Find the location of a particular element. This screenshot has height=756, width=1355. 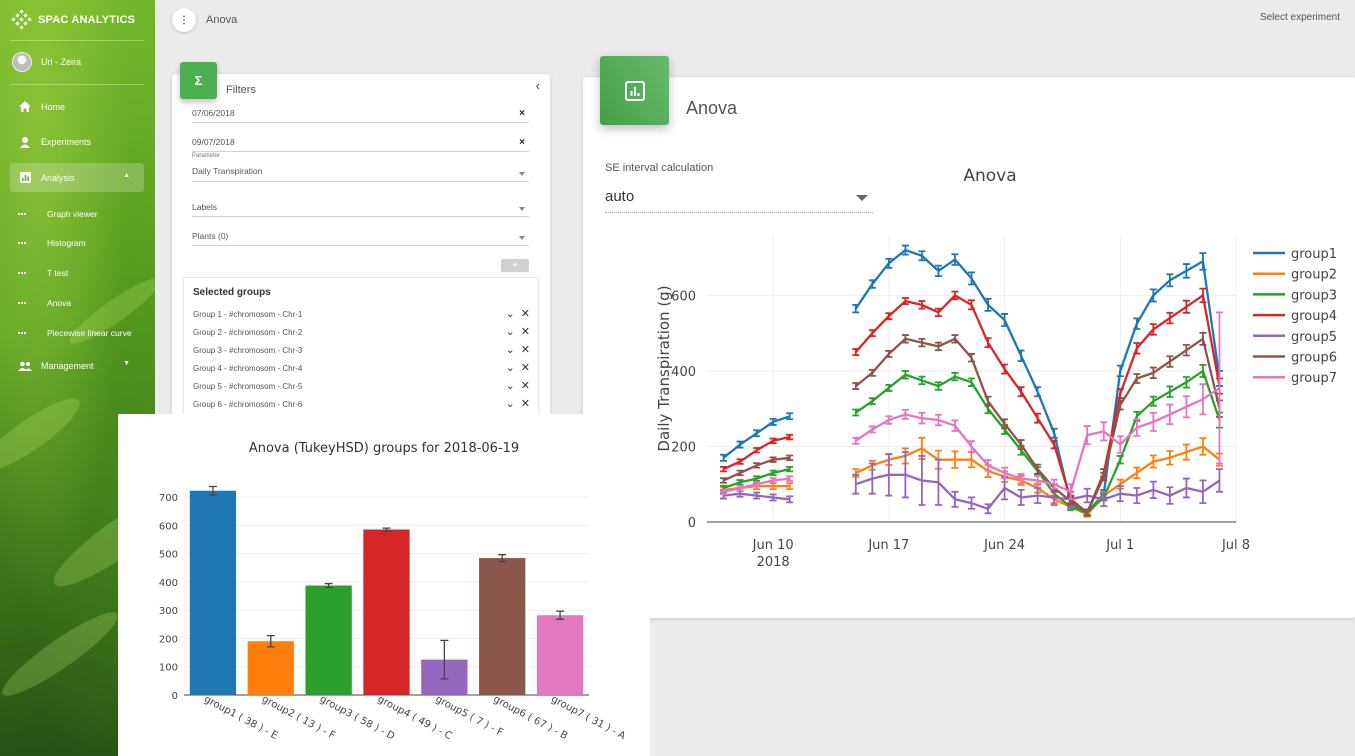

more-vertical-icon: ⋮ is located at coordinates (184, 20).